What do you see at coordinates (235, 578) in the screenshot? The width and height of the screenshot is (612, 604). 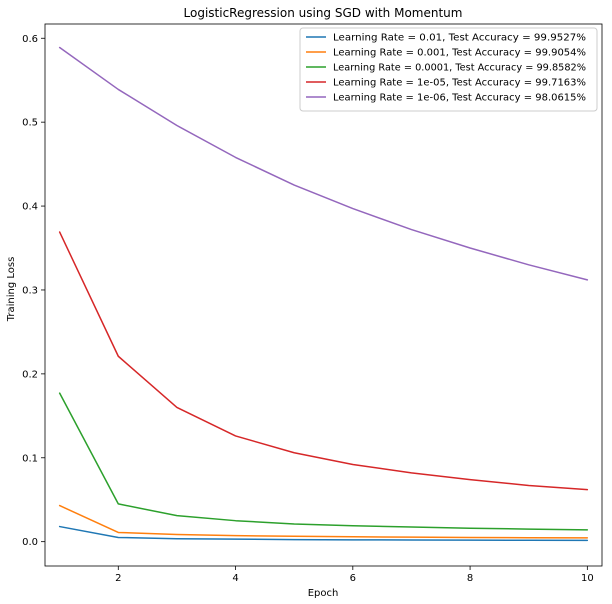 I see `x-tick-label: 4` at bounding box center [235, 578].